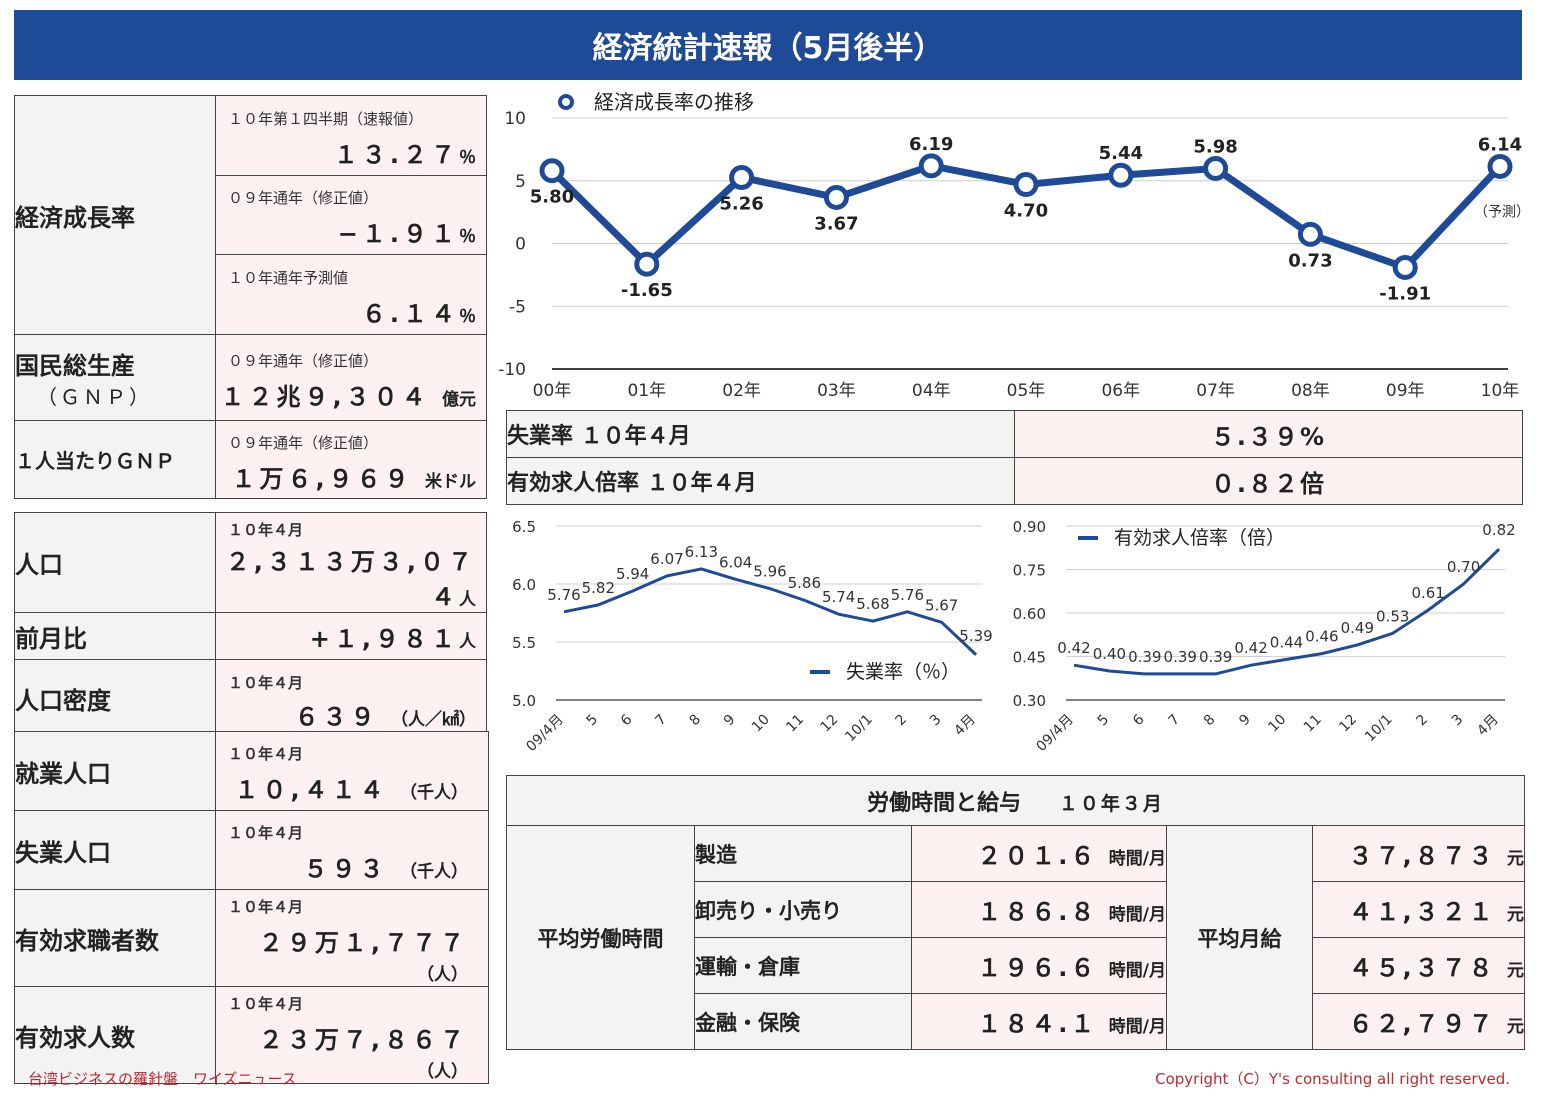 This screenshot has width=1542, height=1103. What do you see at coordinates (351, 294) in the screenshot?
I see `growth-row: １０年通年予測値 ６.１４％` at bounding box center [351, 294].